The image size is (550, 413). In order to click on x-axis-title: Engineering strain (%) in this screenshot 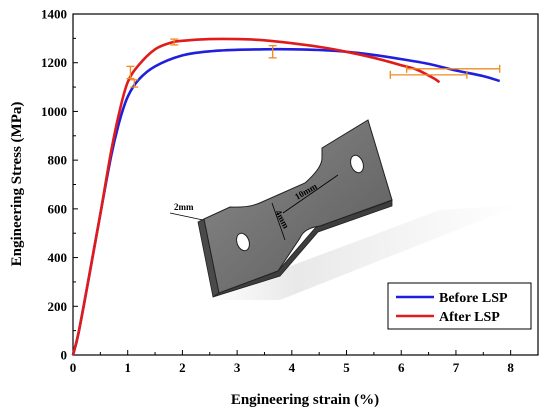, I will do `click(305, 400)`.